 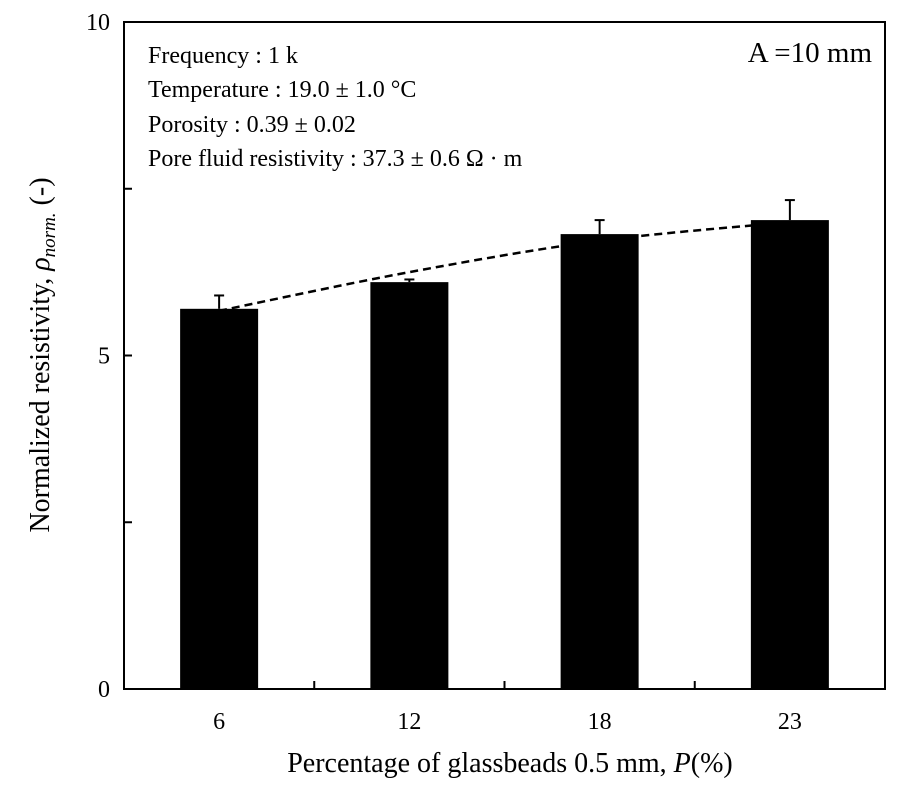 I want to click on y-tick-label-0: 0, so click(x=104, y=690).